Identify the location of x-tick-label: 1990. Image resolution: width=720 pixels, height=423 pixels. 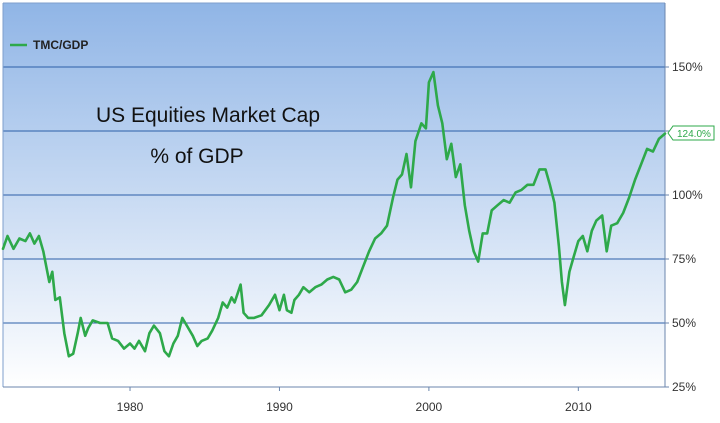
(279, 407).